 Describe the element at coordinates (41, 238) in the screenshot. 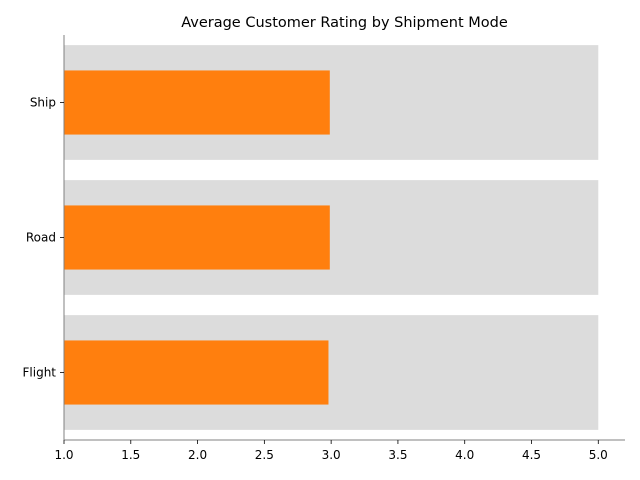

I see `y-tick-label: Road` at that location.